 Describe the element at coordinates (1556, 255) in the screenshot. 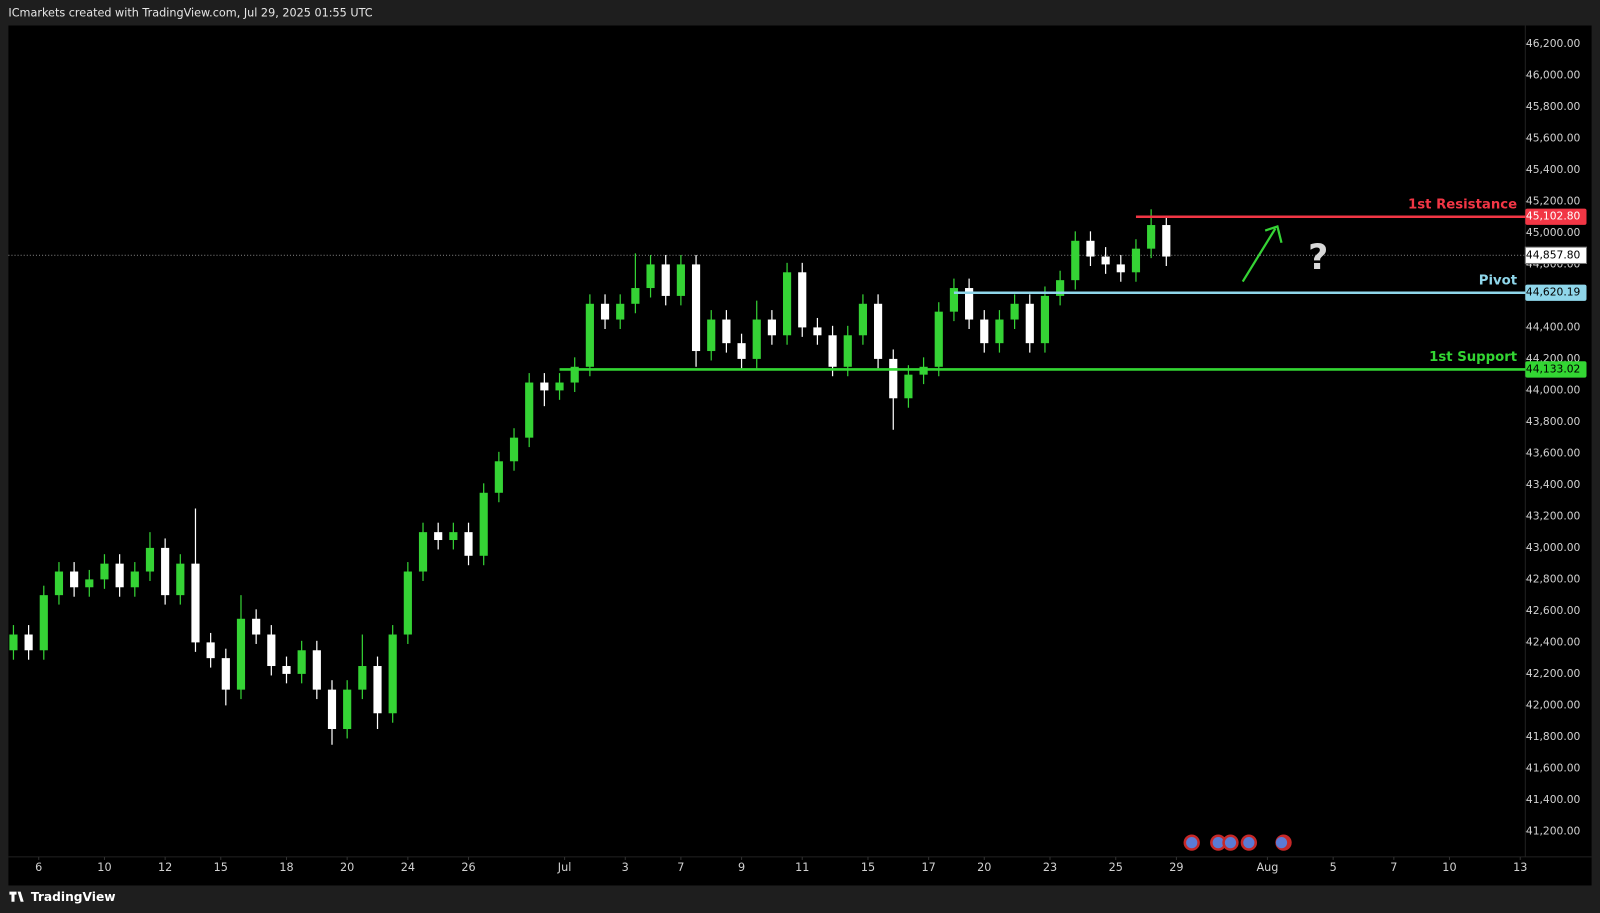

I see `current-price-box` at that location.